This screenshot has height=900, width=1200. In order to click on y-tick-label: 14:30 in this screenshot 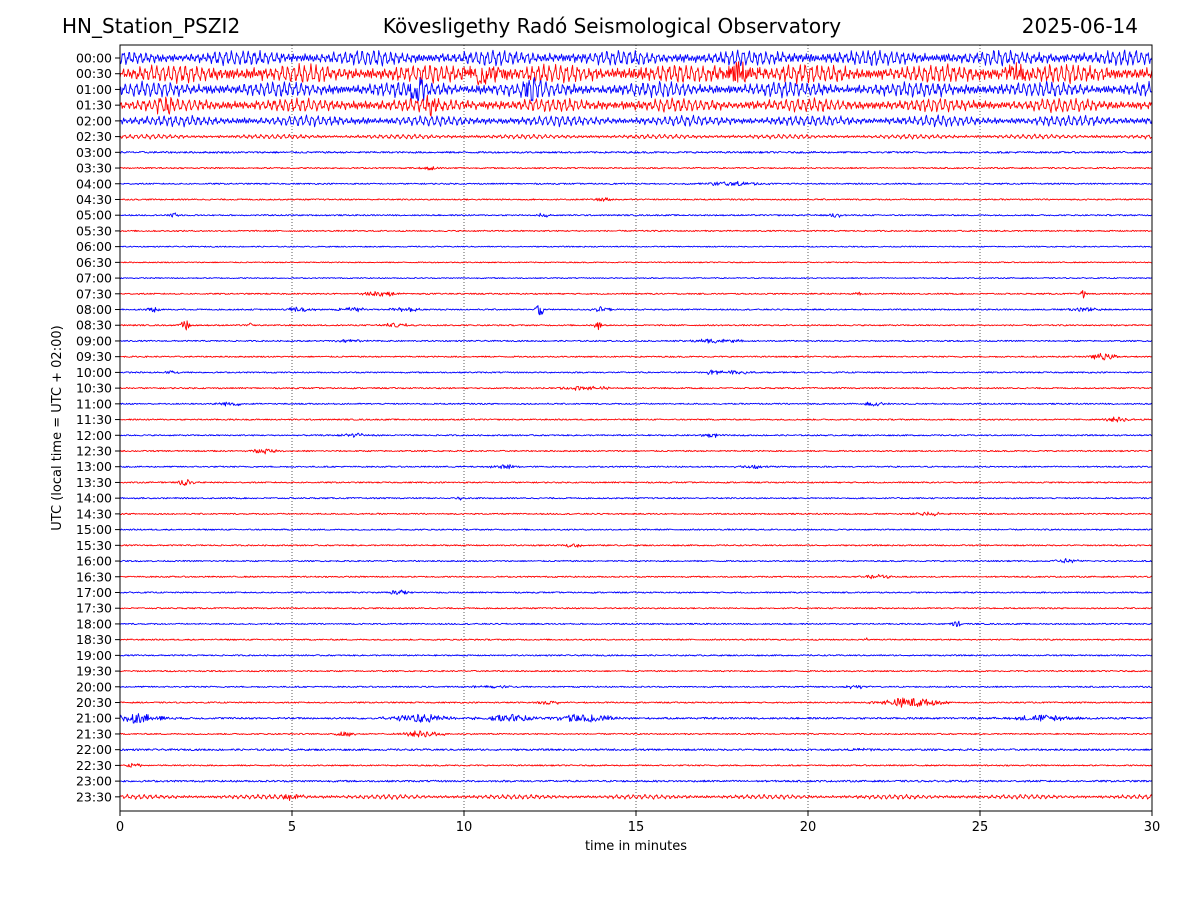, I will do `click(94, 513)`.